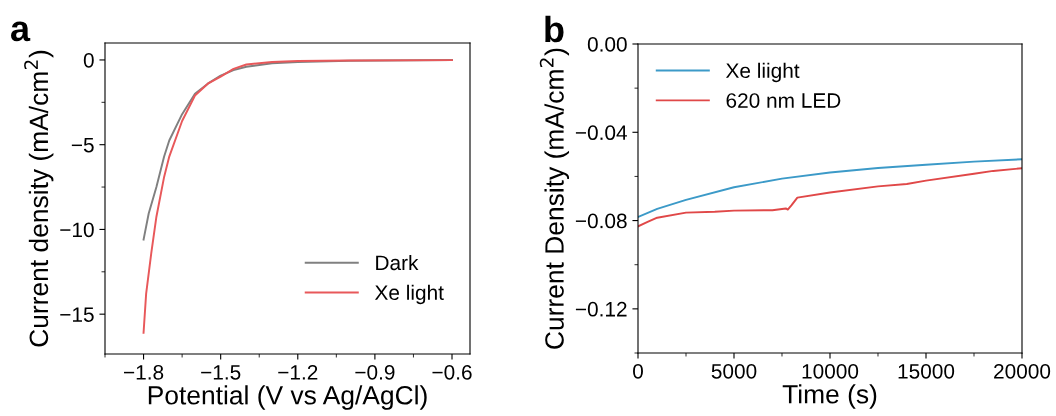  What do you see at coordinates (77, 314) in the screenshot?
I see `y-tick-label: −15` at bounding box center [77, 314].